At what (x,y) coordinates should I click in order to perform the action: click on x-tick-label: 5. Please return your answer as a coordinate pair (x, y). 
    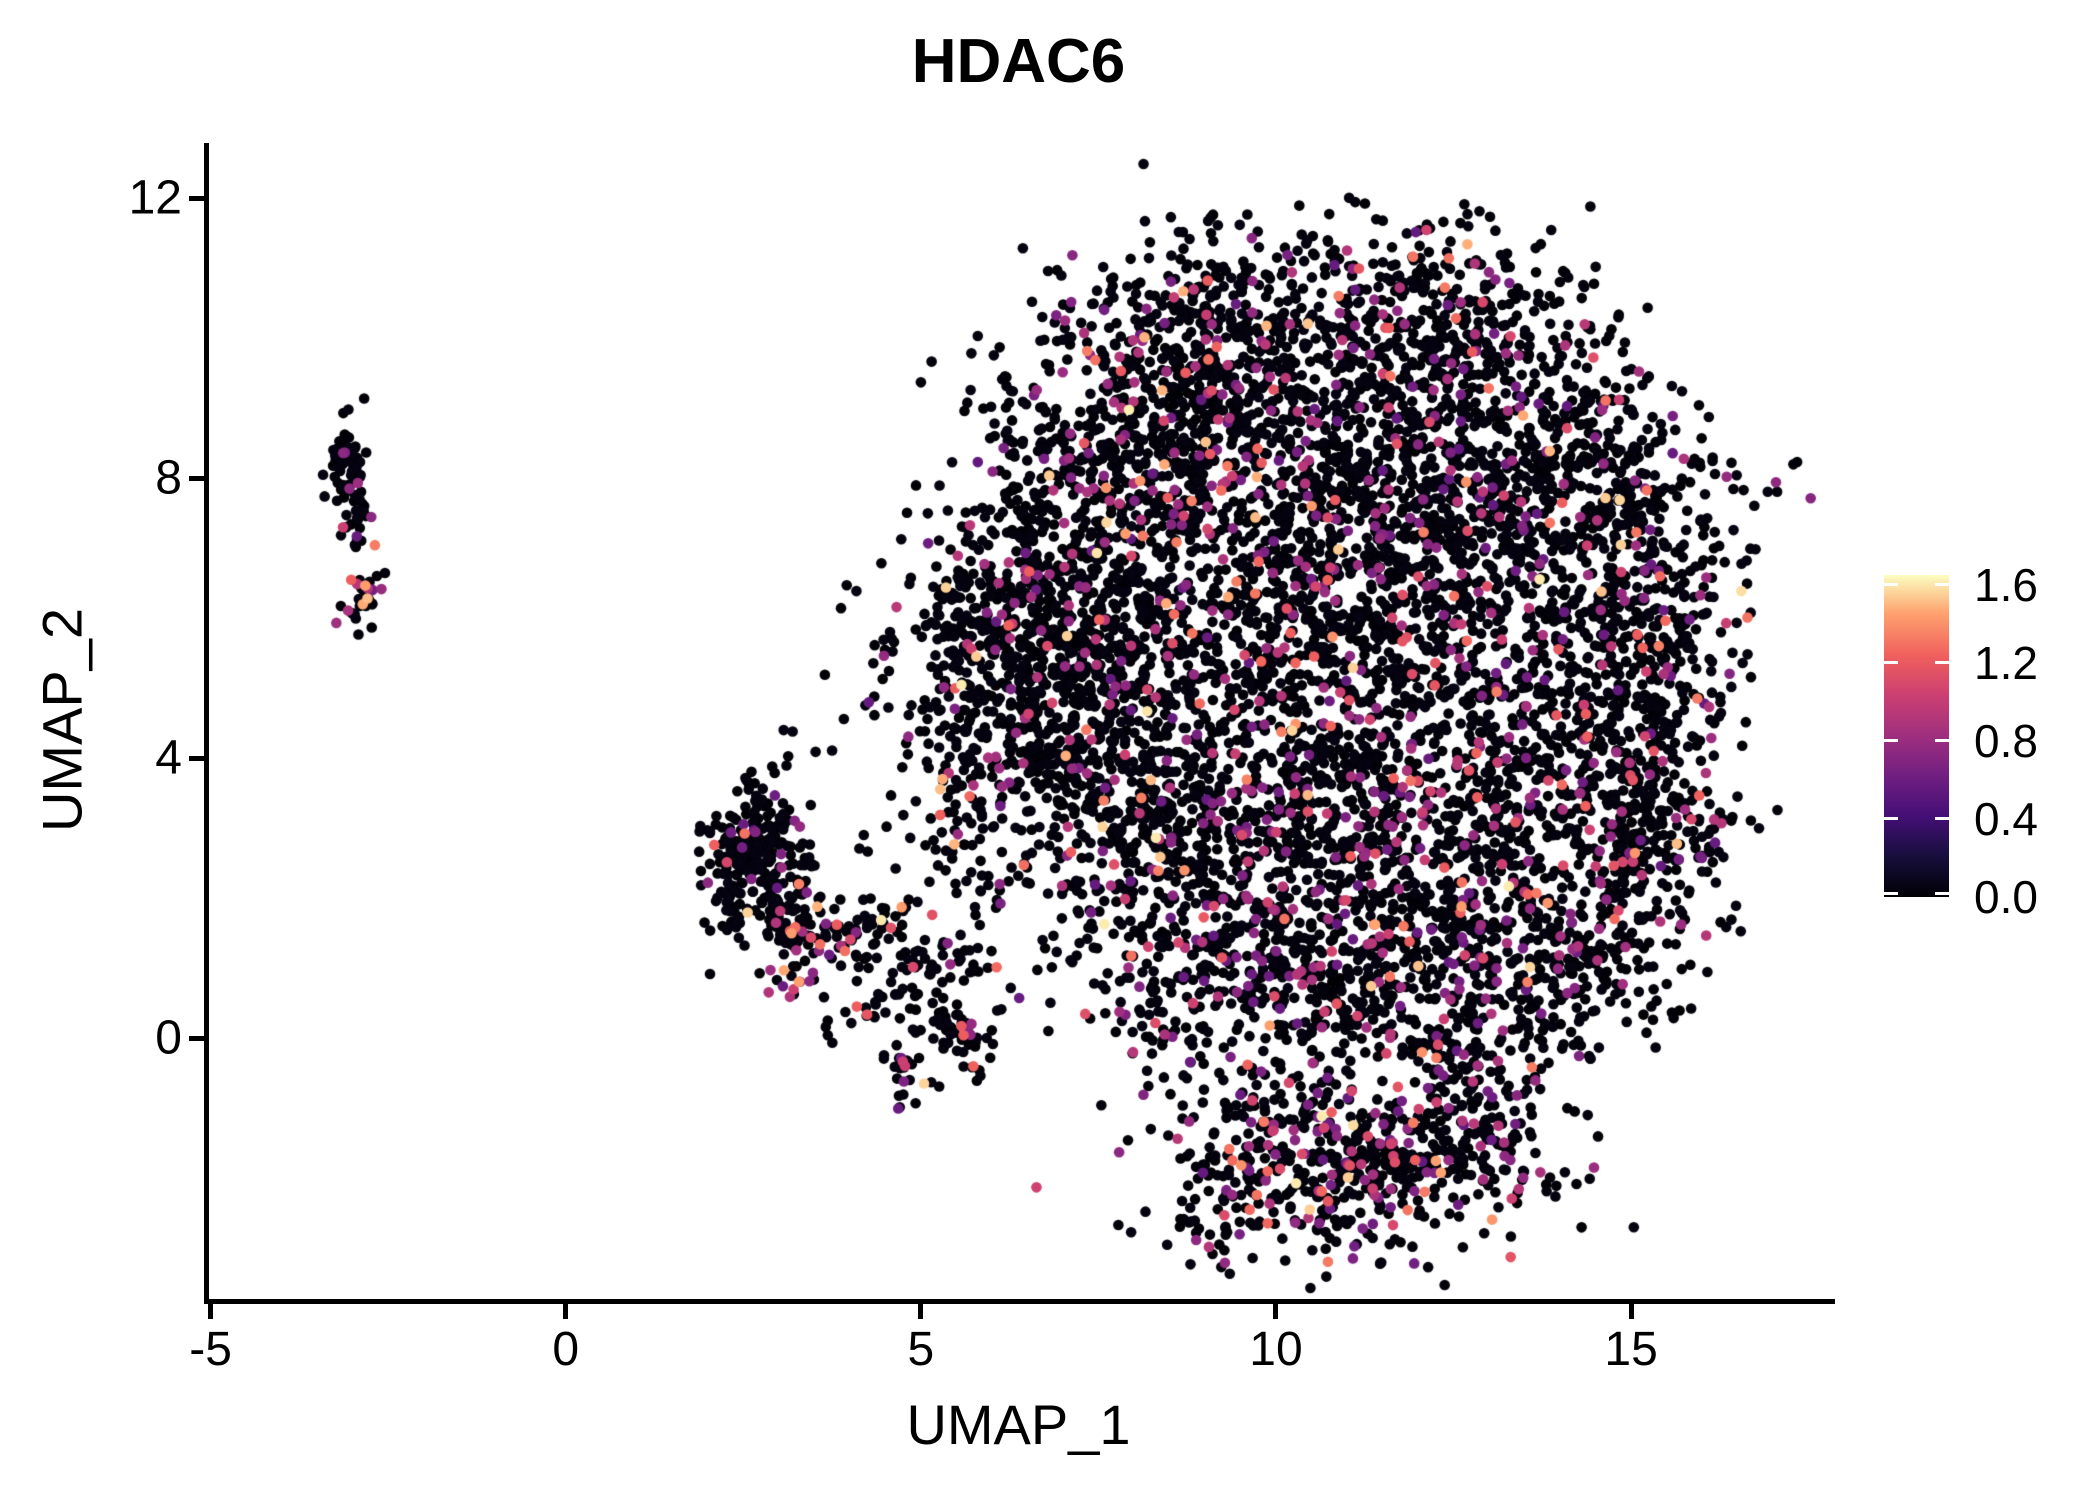
    Looking at the image, I should click on (921, 1349).